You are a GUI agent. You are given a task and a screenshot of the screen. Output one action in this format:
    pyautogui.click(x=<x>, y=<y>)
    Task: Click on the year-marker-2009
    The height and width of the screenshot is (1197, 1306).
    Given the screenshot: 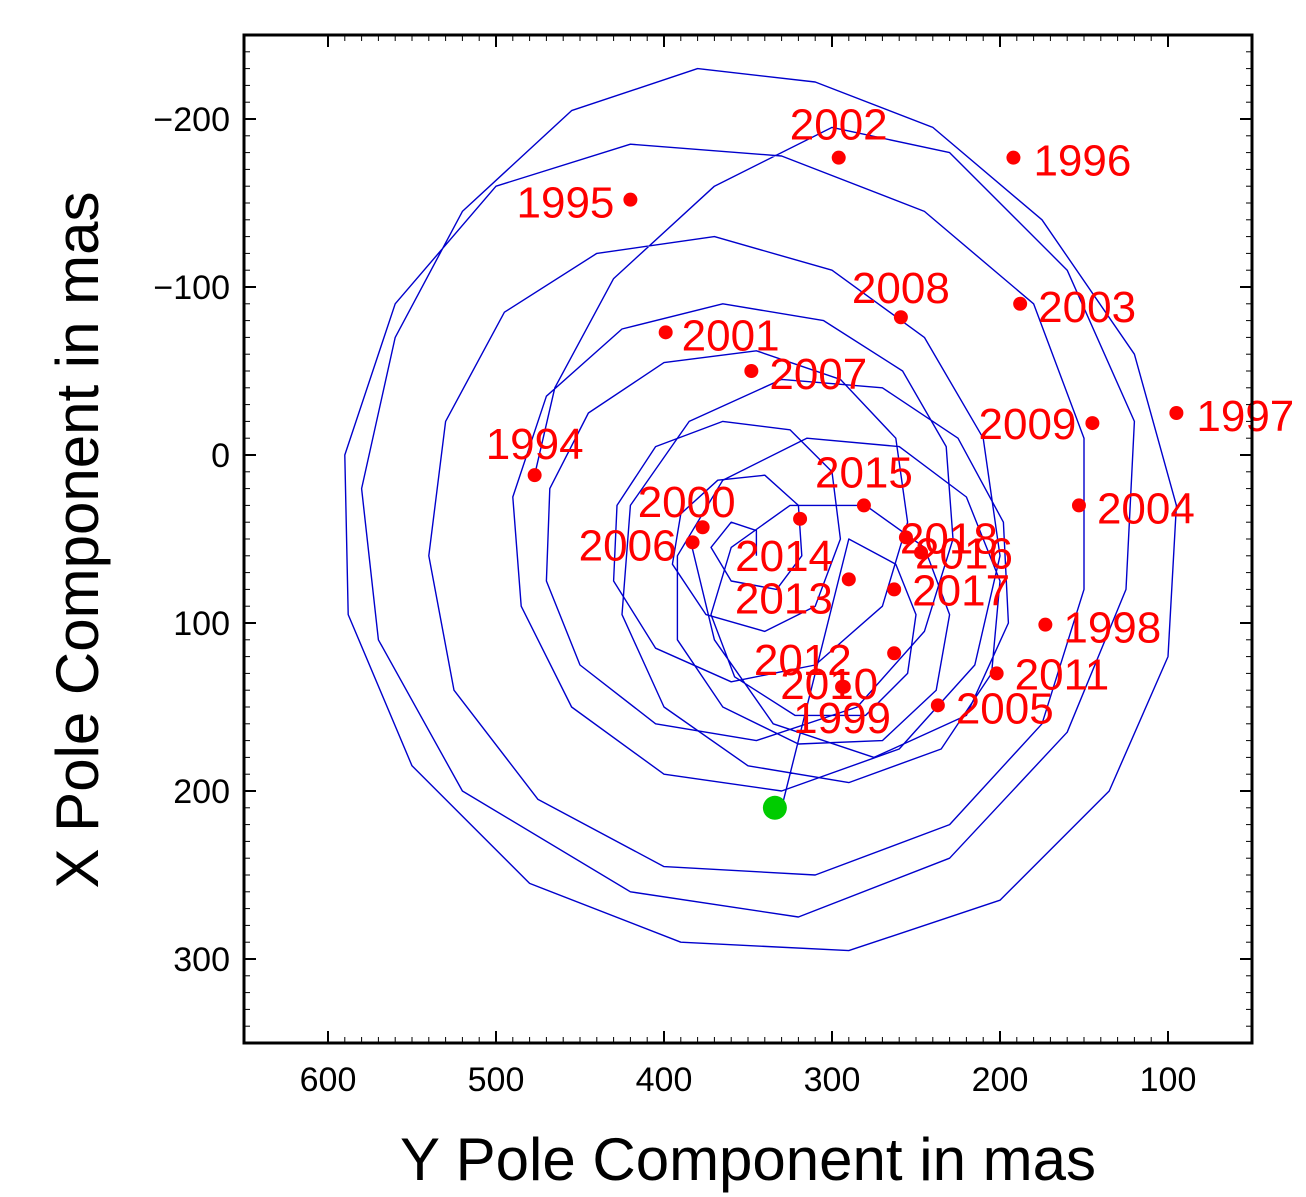 What is the action you would take?
    pyautogui.click(x=1092, y=423)
    